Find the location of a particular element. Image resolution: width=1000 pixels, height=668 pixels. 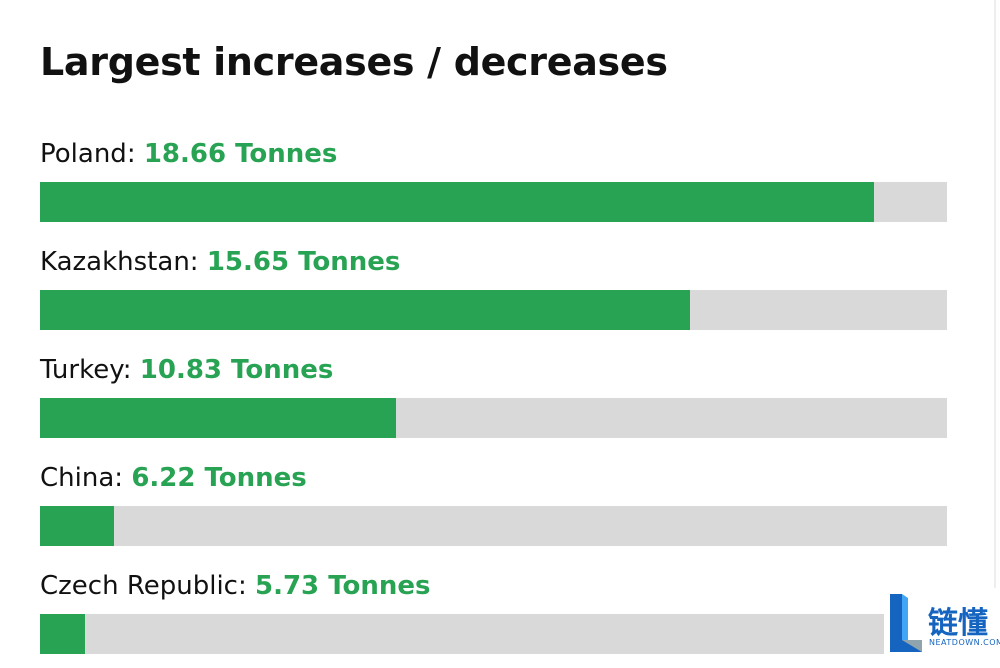

value-label: 10.83 Tonnes is located at coordinates (236, 370).